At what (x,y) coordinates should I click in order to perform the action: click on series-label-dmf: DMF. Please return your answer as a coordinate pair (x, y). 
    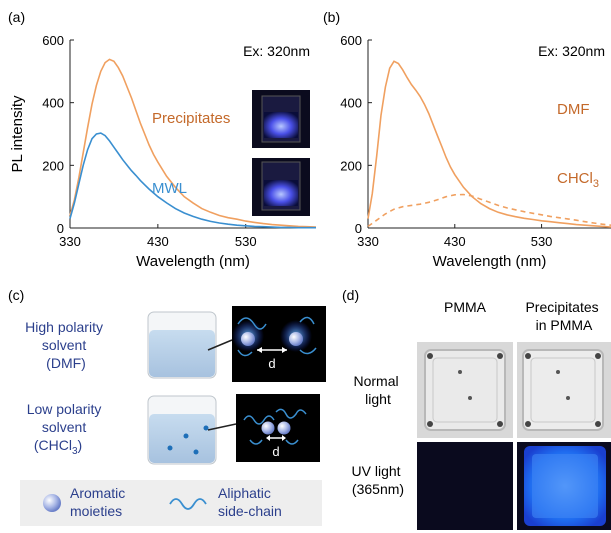
    Looking at the image, I should click on (573, 109).